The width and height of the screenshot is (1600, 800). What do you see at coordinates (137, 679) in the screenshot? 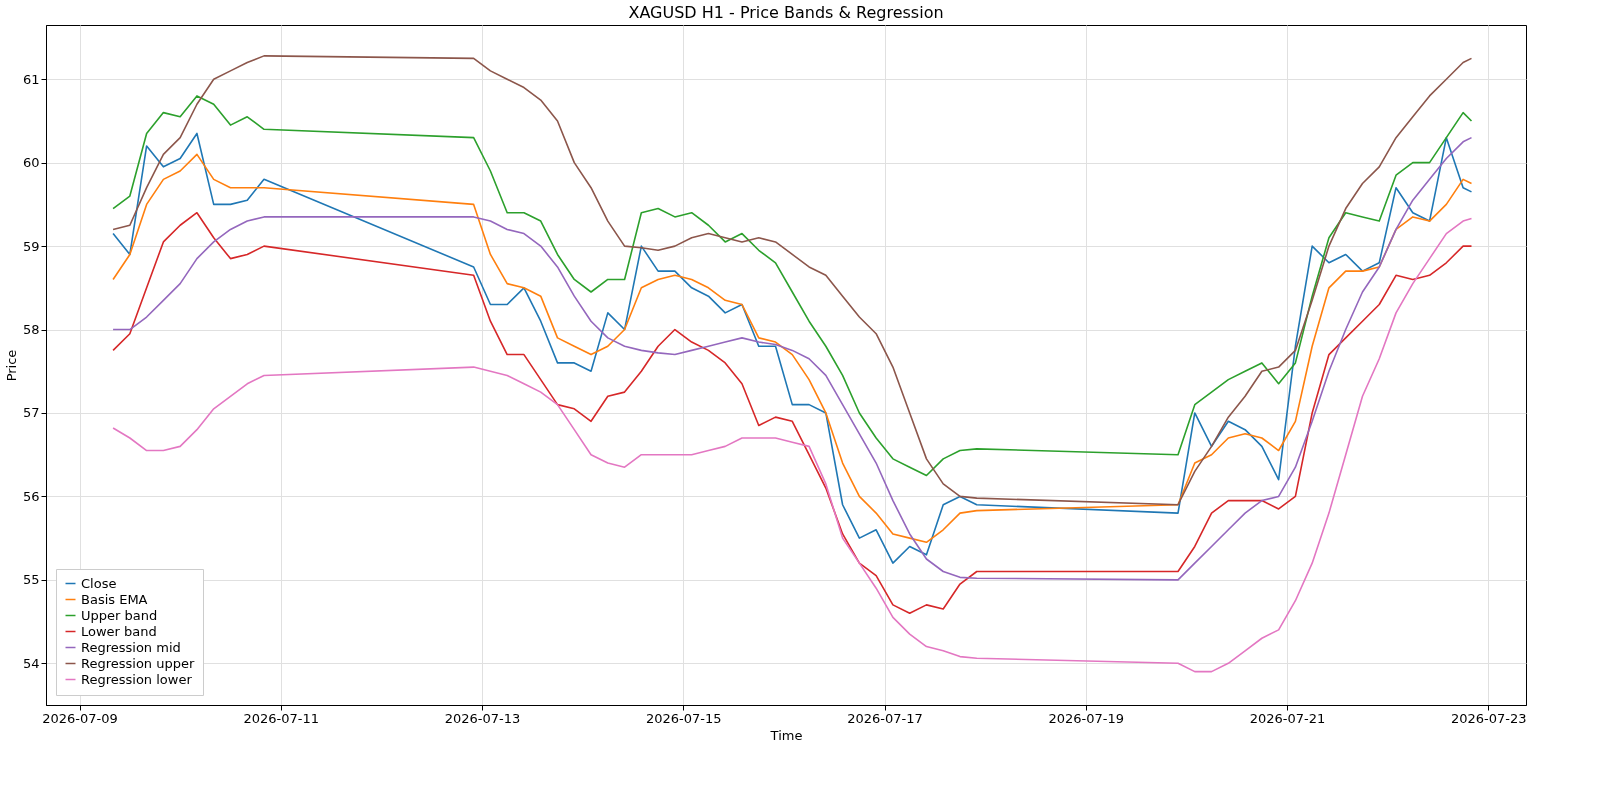
I see `legend-label: Regression lower` at bounding box center [137, 679].